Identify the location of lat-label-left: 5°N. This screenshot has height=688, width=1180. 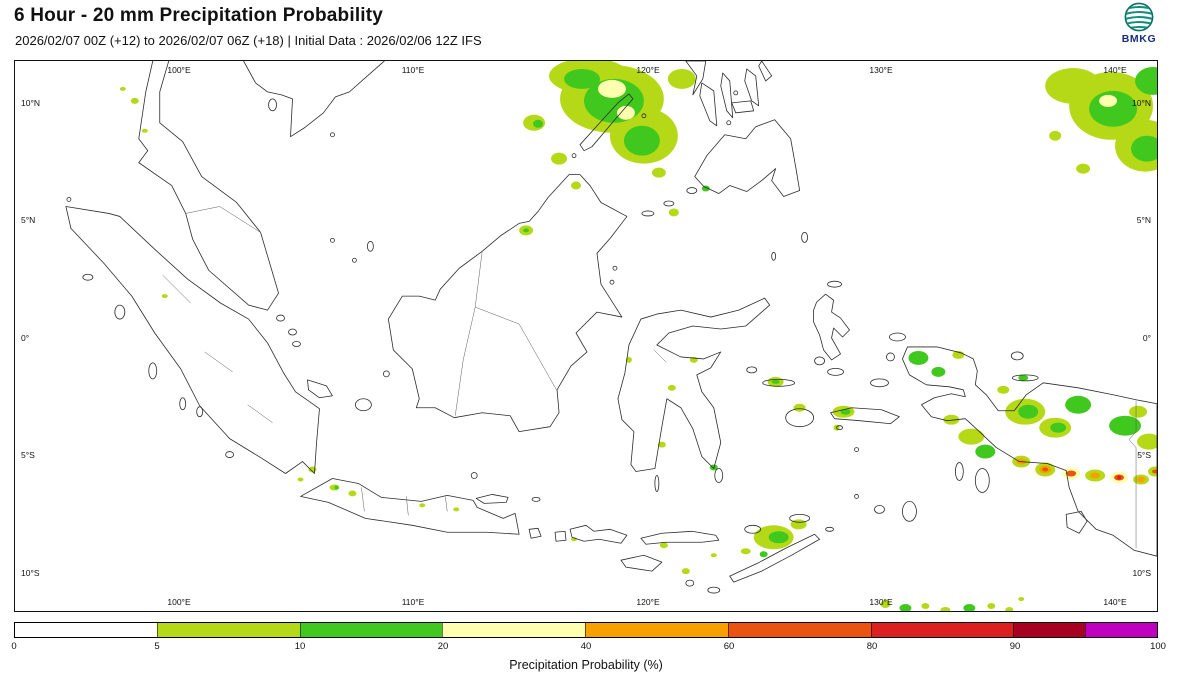
(28, 220).